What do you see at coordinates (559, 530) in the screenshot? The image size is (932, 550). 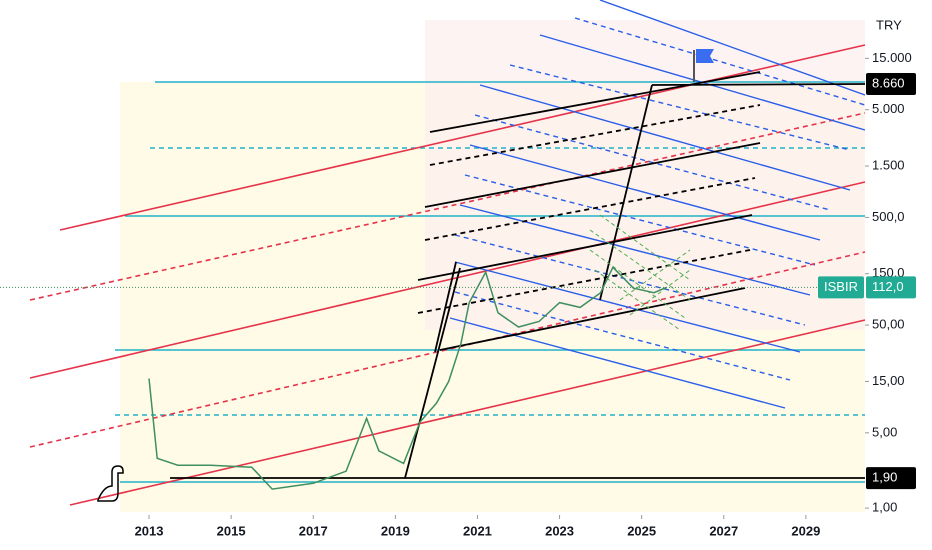 I see `x-tick-label: 2023` at bounding box center [559, 530].